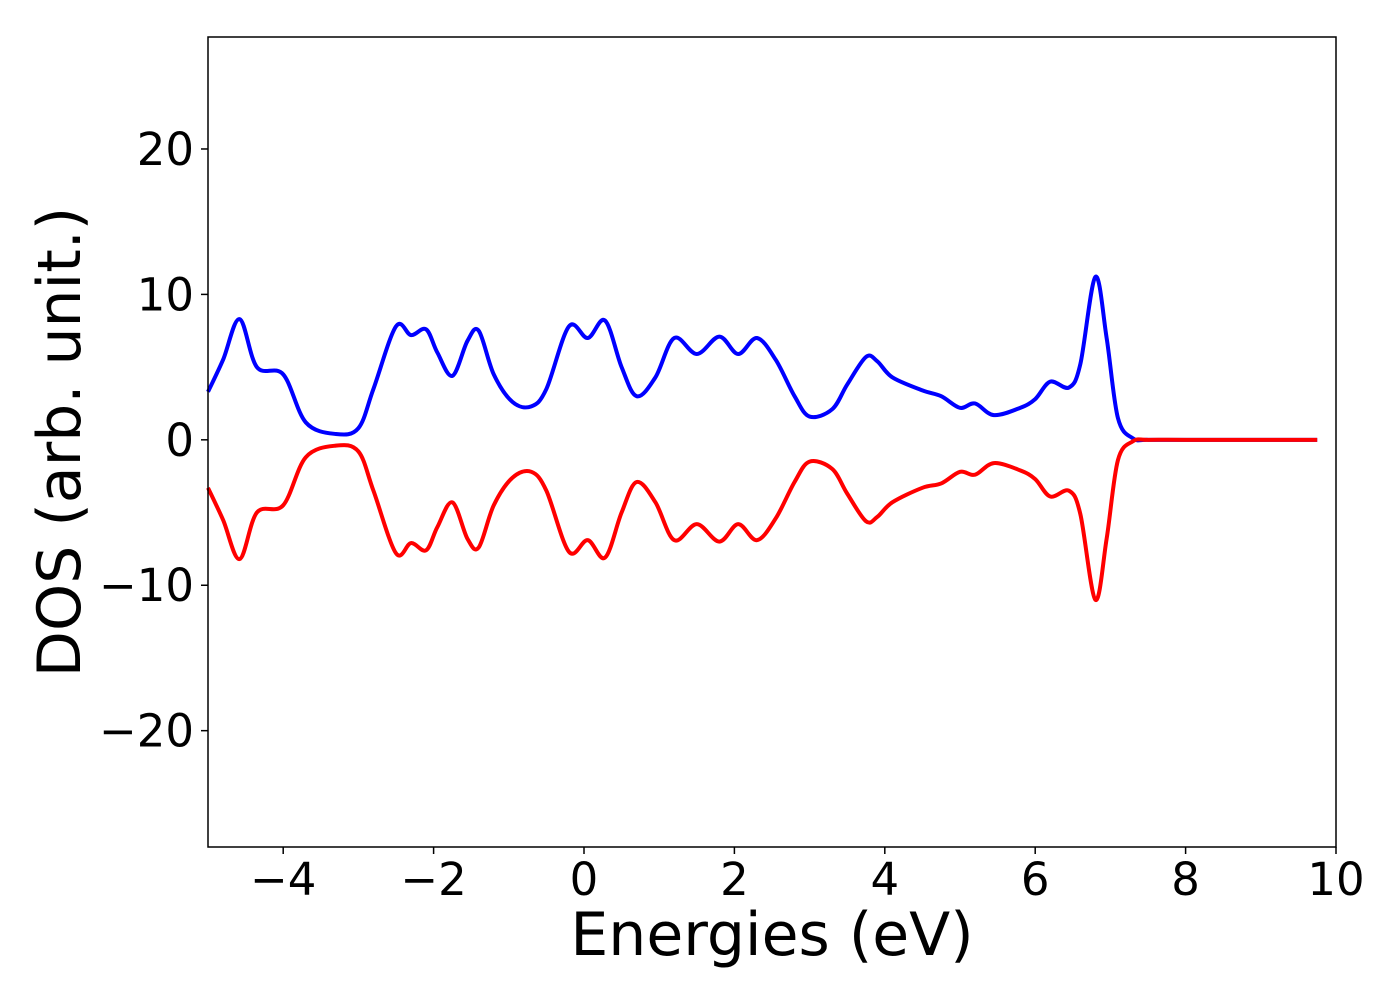 This screenshot has width=1400, height=1000. I want to click on y-tick-label: 20, so click(165, 149).